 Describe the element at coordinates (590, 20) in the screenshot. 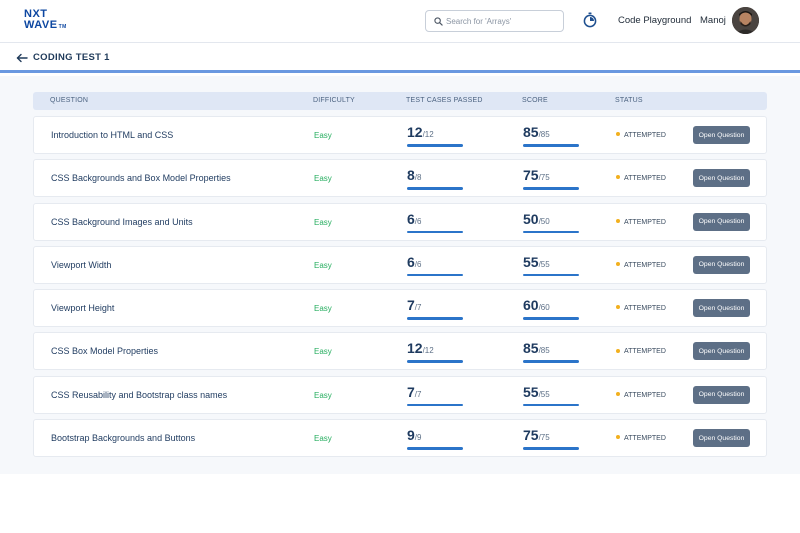

I see `stopwatch-icon` at that location.